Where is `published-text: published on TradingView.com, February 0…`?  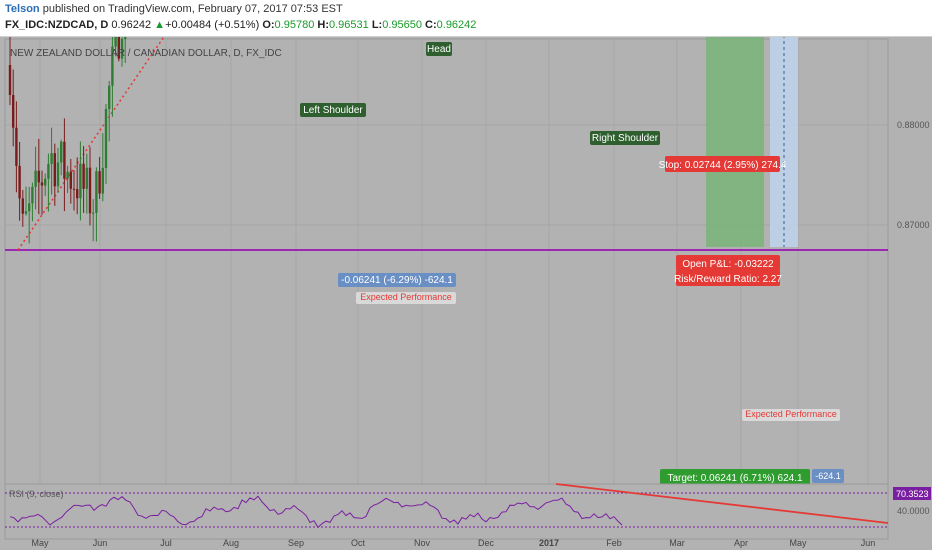 published-text: published on TradingView.com, February 0… is located at coordinates (192, 9).